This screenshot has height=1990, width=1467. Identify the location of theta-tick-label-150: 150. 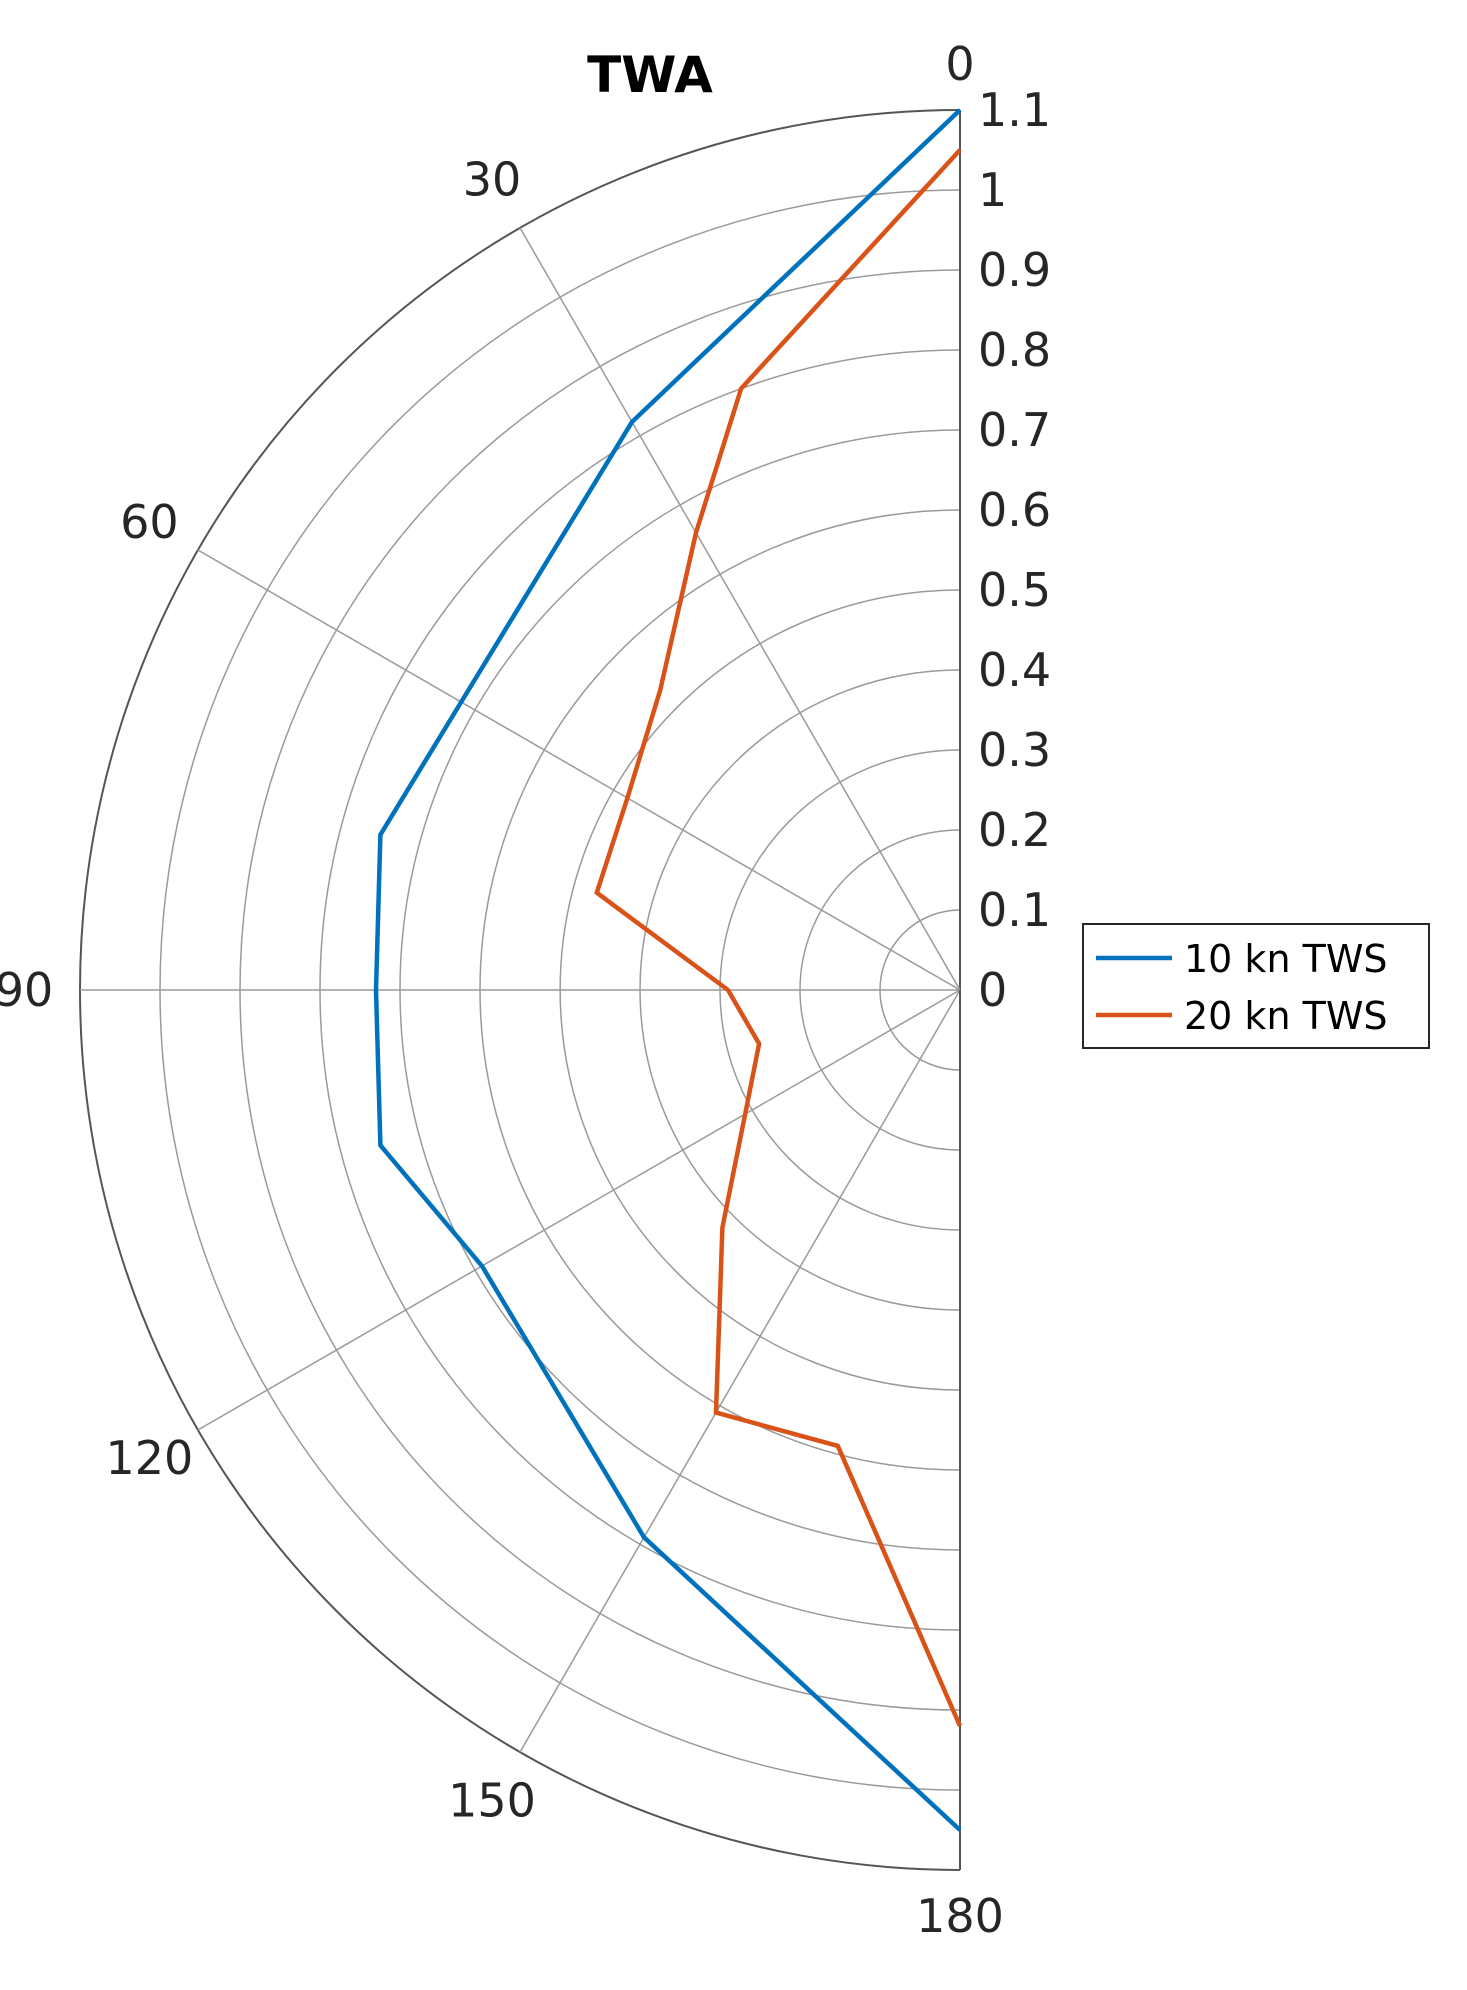
(492, 1801).